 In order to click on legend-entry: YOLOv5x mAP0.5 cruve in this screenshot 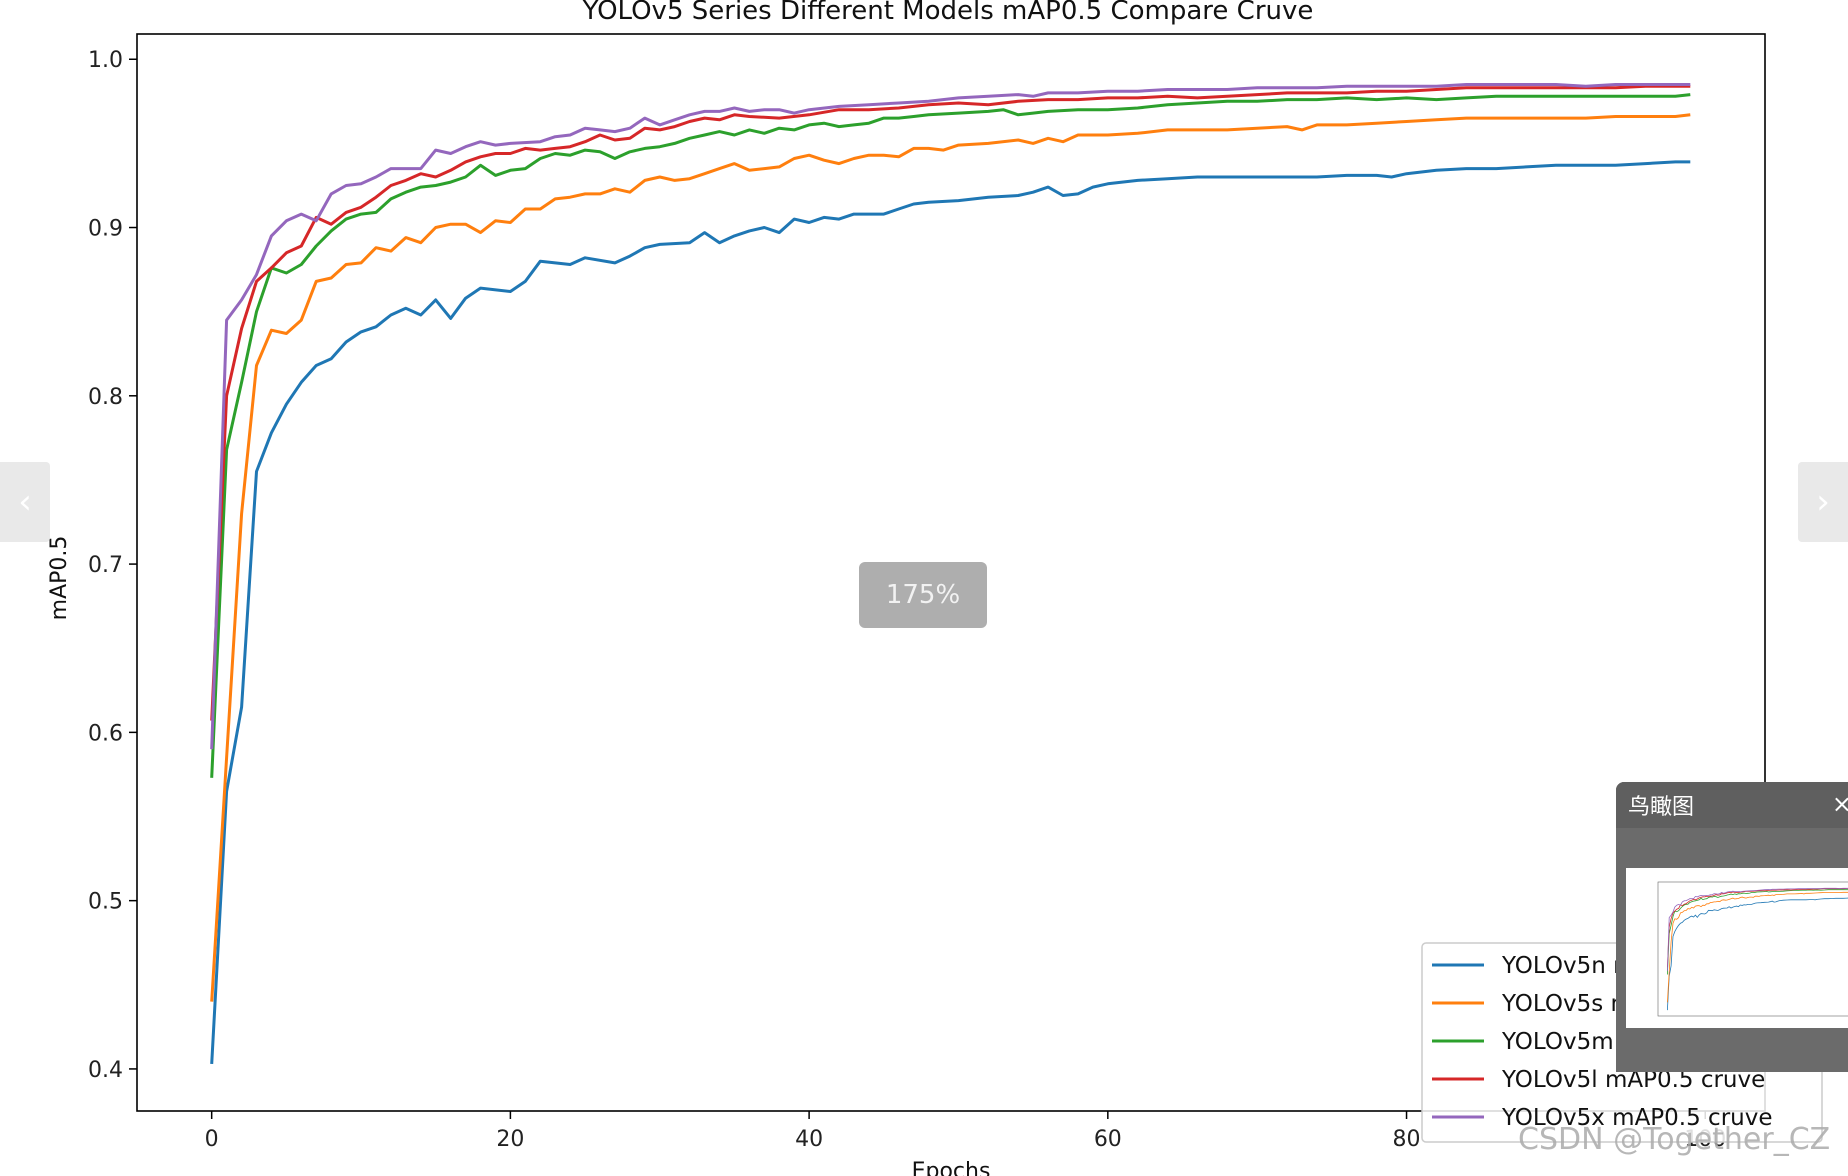, I will do `click(1637, 1118)`.